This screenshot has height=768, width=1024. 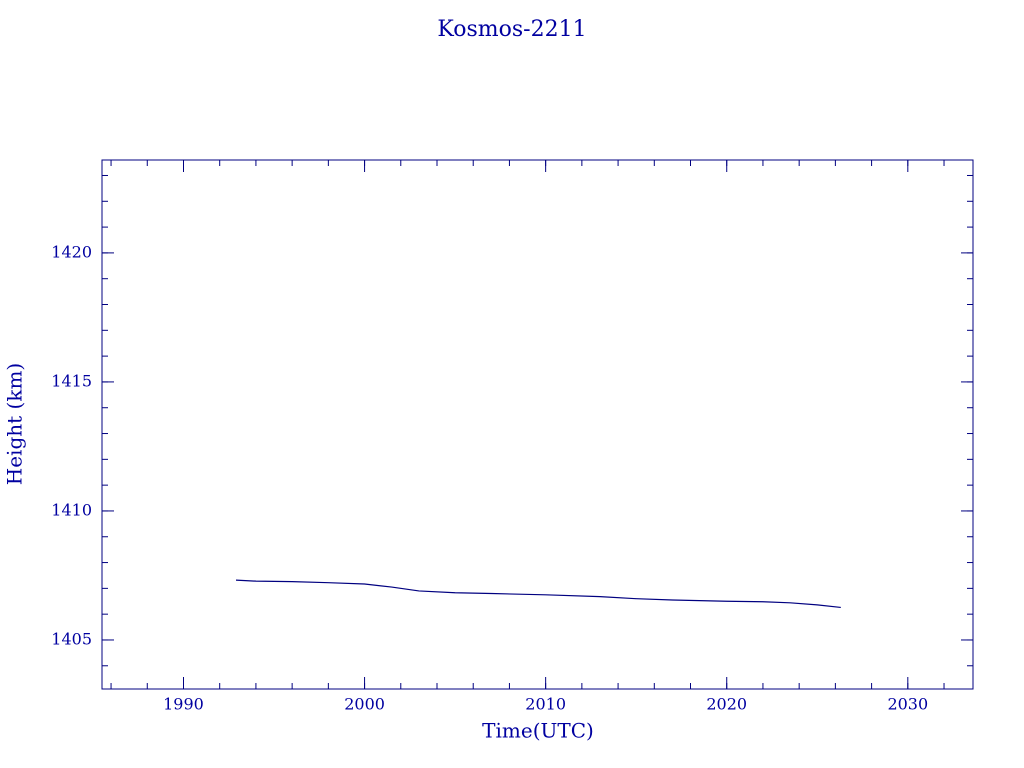 I want to click on x-tick-label: 2010, so click(x=545, y=704).